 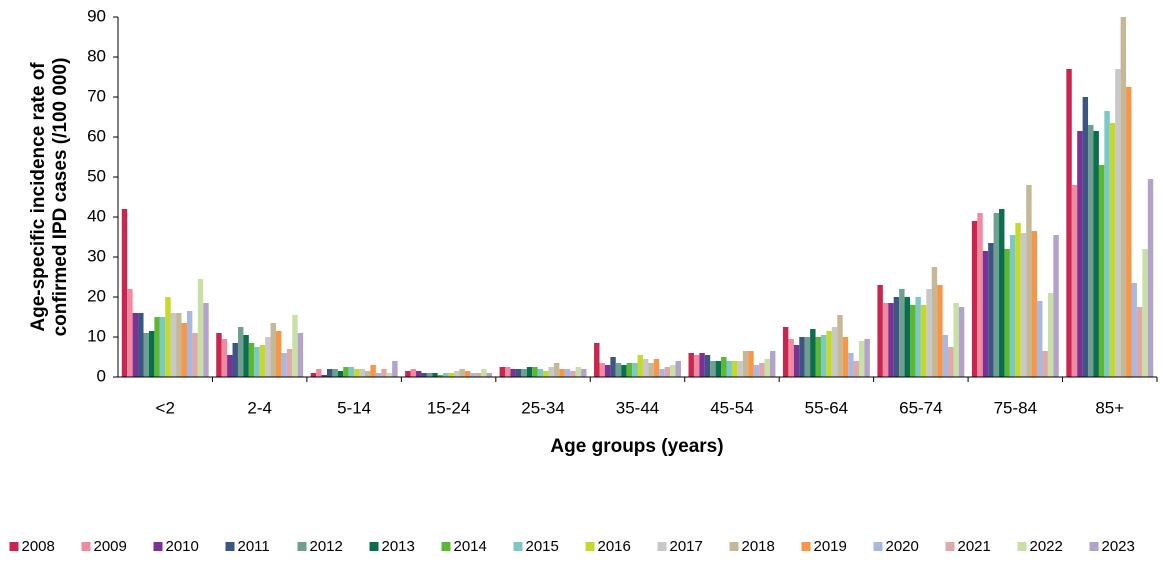 What do you see at coordinates (542, 546) in the screenshot?
I see `legend-label: 2015` at bounding box center [542, 546].